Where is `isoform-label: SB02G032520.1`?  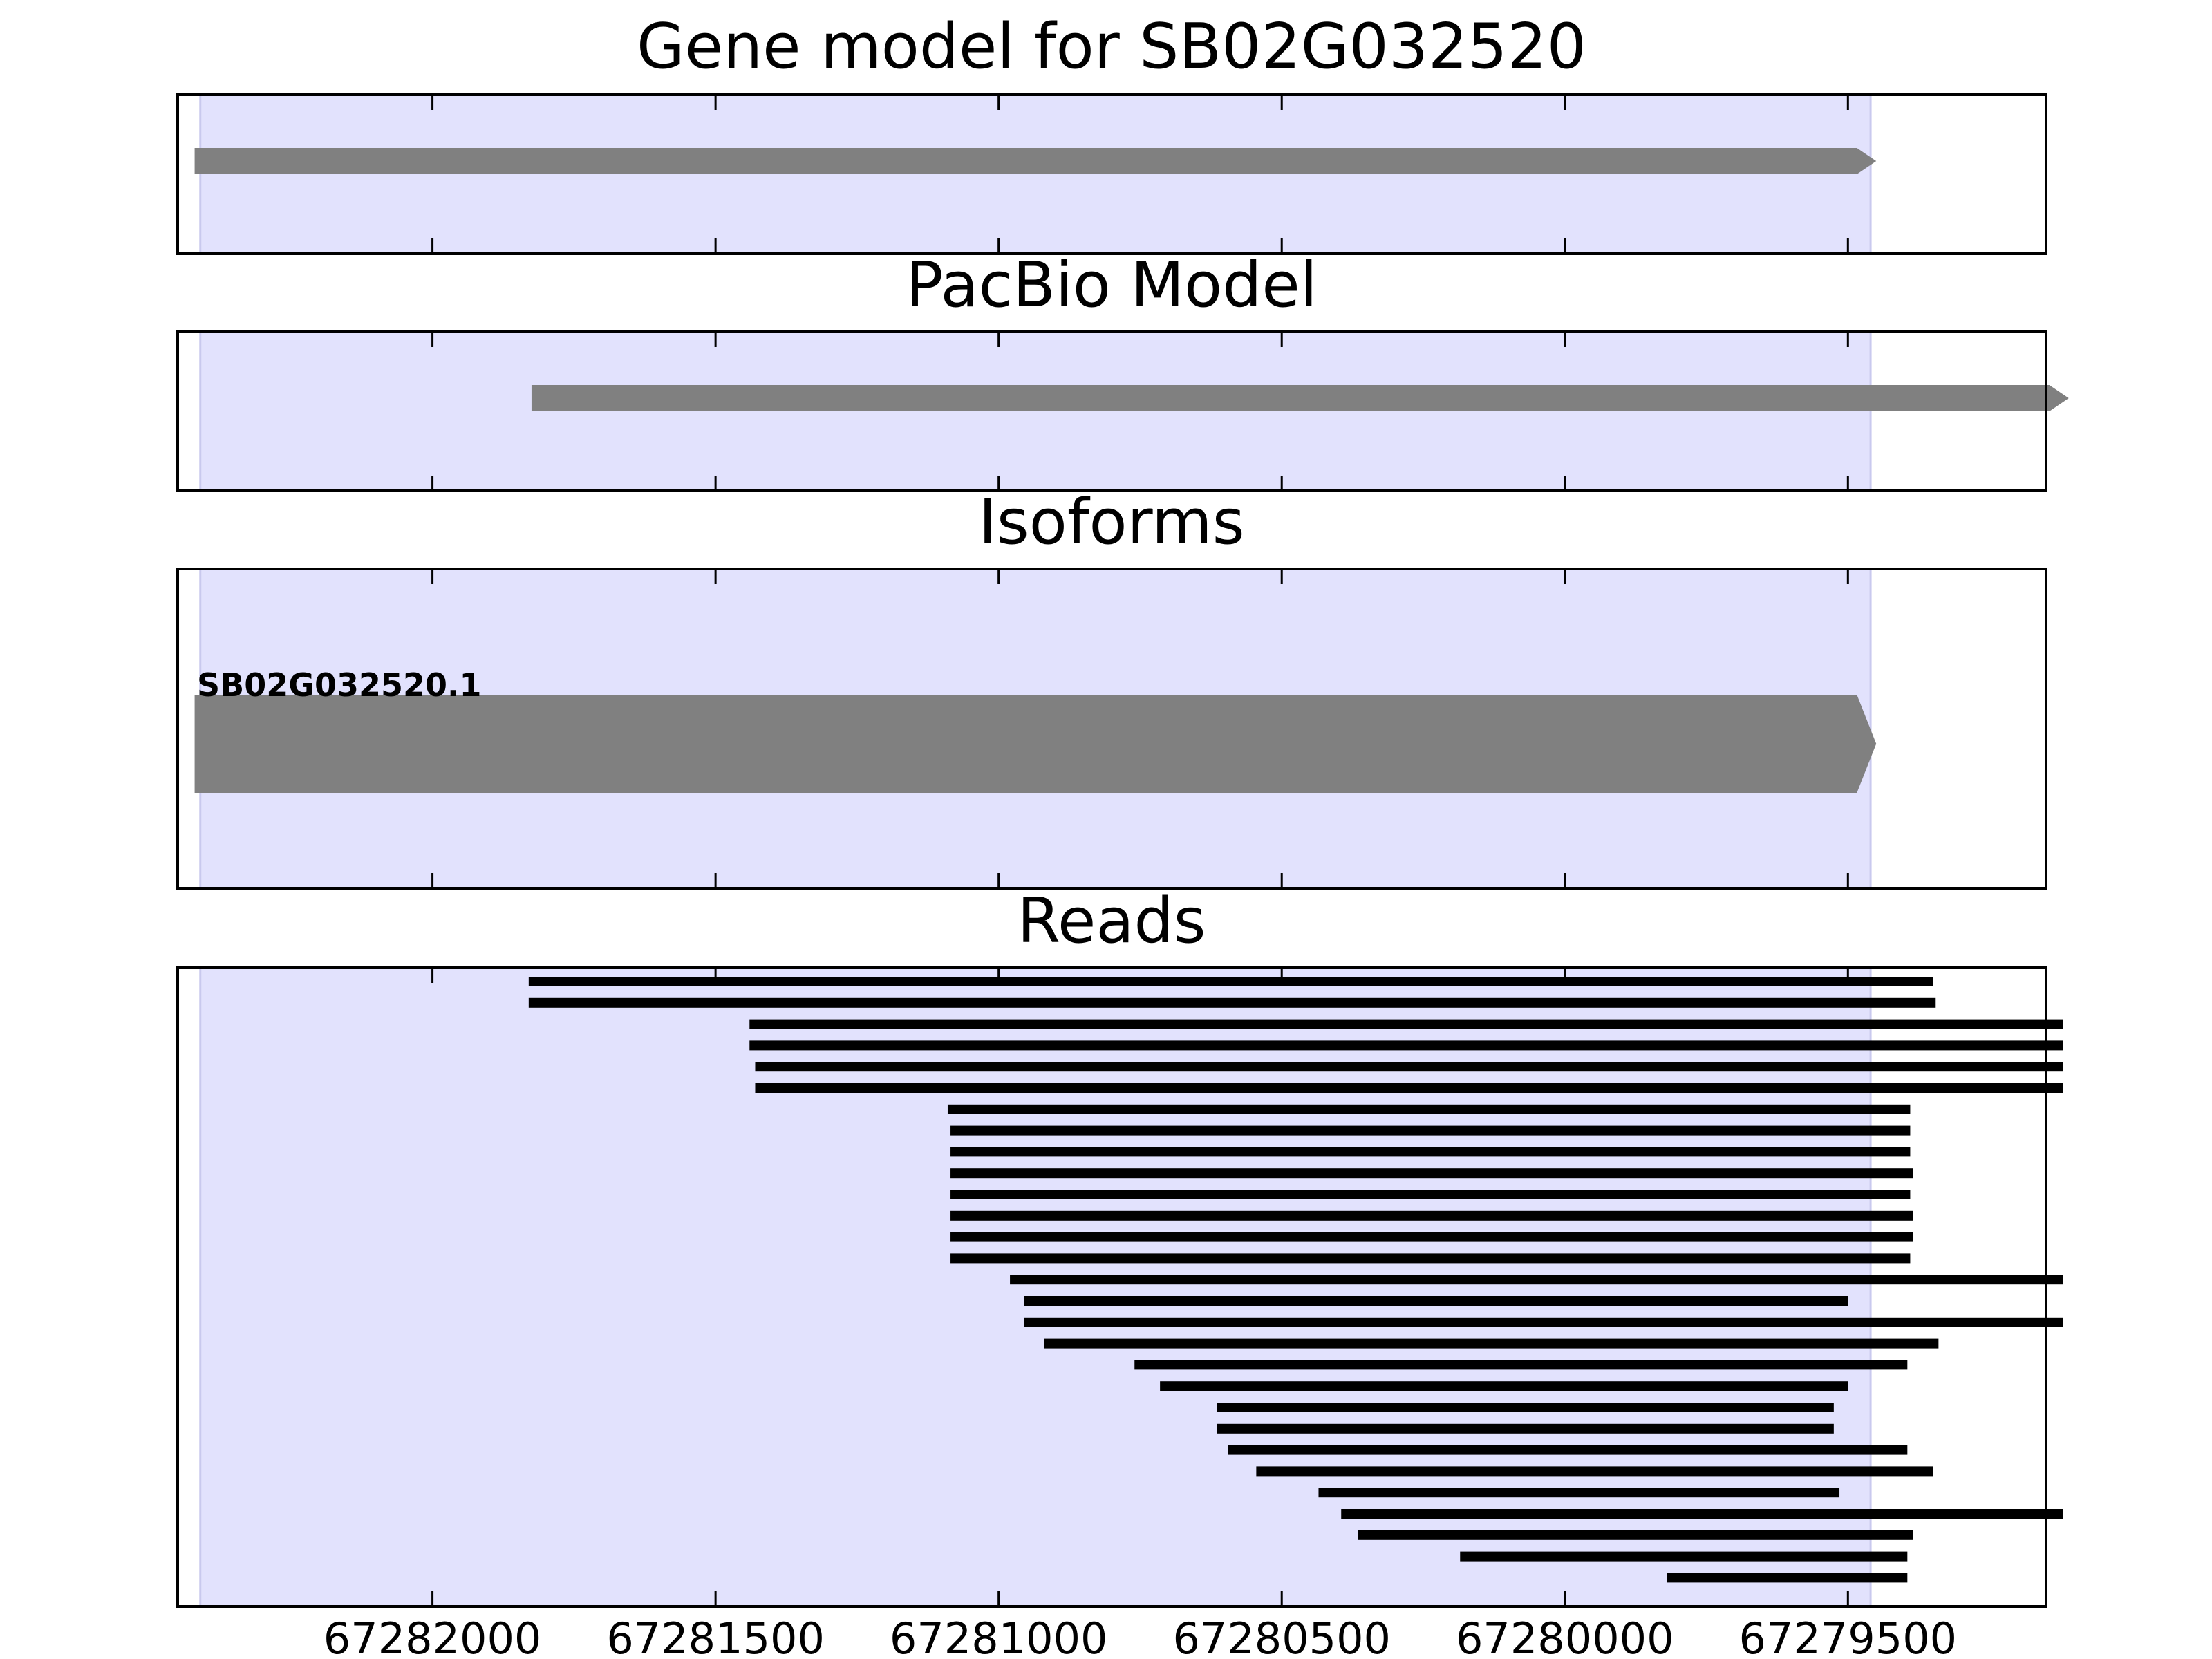 isoform-label: SB02G032520.1 is located at coordinates (339, 685).